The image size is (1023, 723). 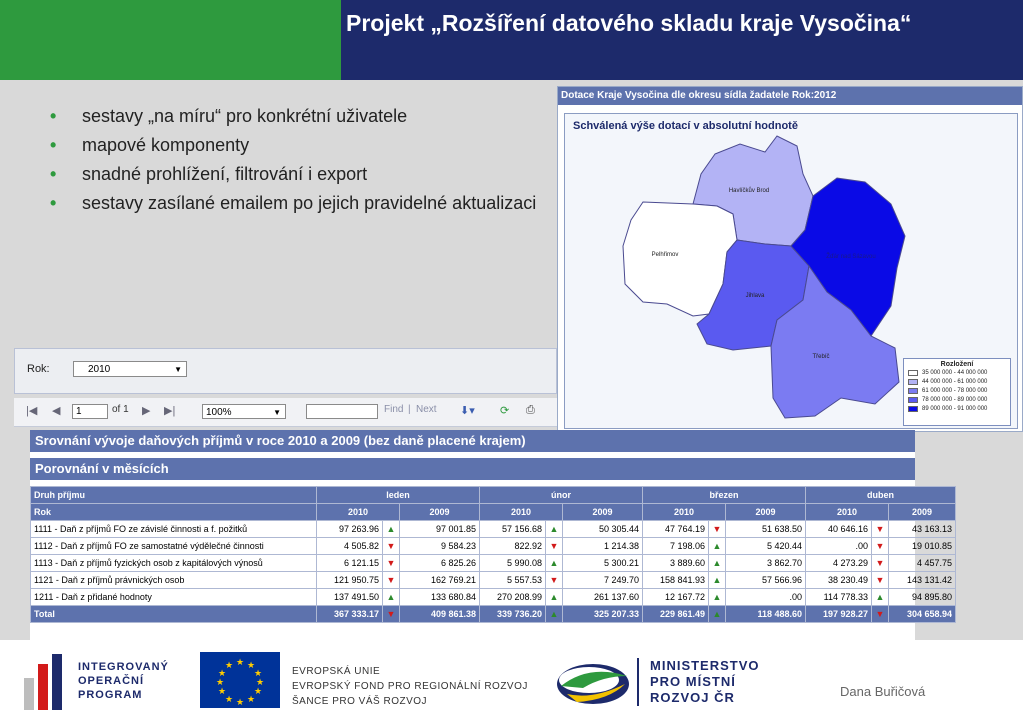 I want to click on value-cell: 118 488.60, so click(x=765, y=614).